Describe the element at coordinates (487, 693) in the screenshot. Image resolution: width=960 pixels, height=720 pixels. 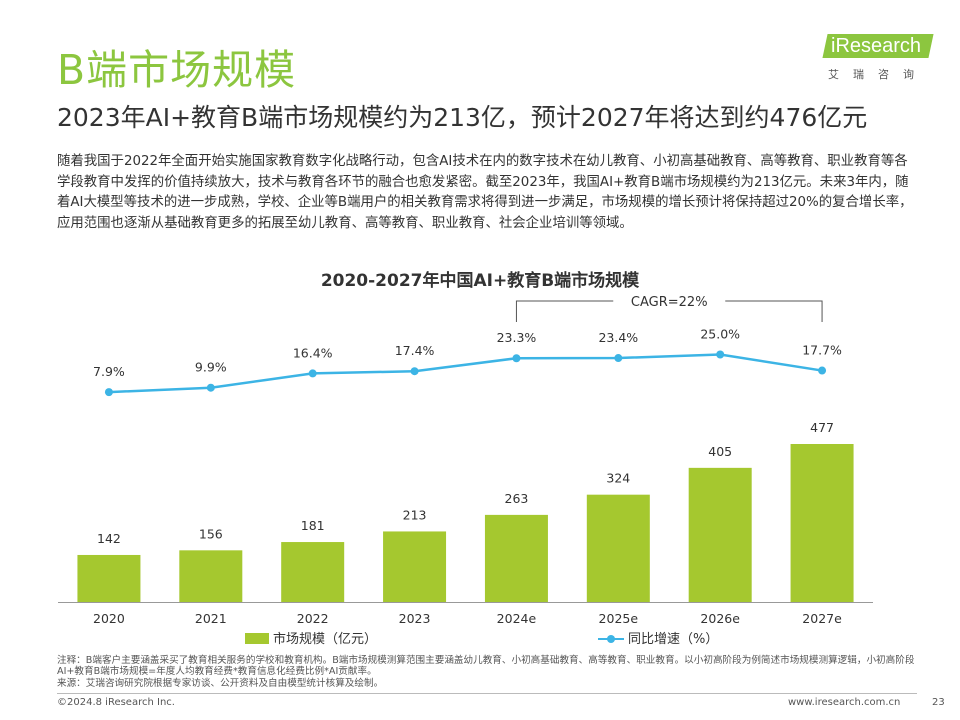
I see `footer-divider` at that location.